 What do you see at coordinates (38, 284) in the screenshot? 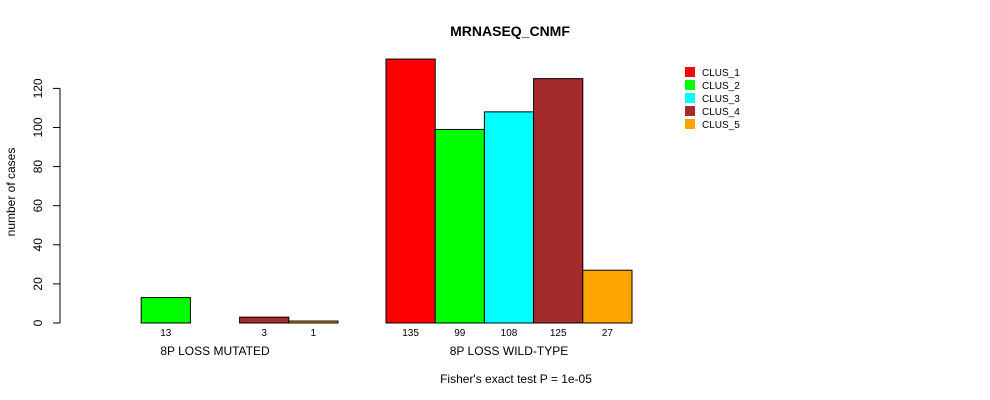
I see `y-tick-label: 20` at bounding box center [38, 284].